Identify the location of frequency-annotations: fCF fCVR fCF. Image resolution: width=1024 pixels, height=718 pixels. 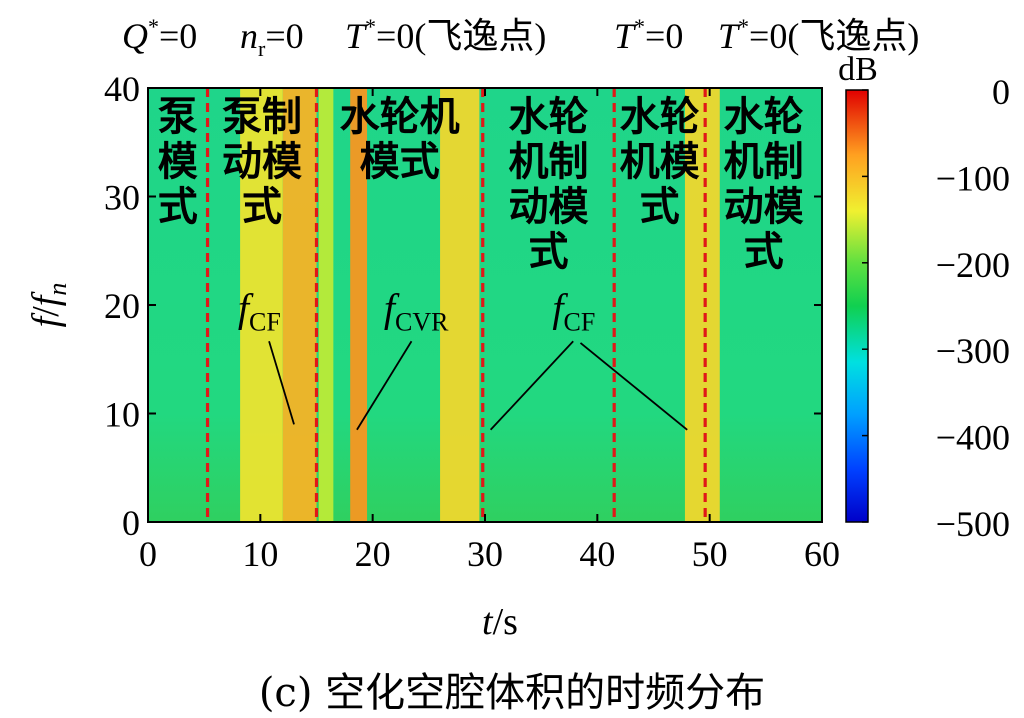
(463, 358).